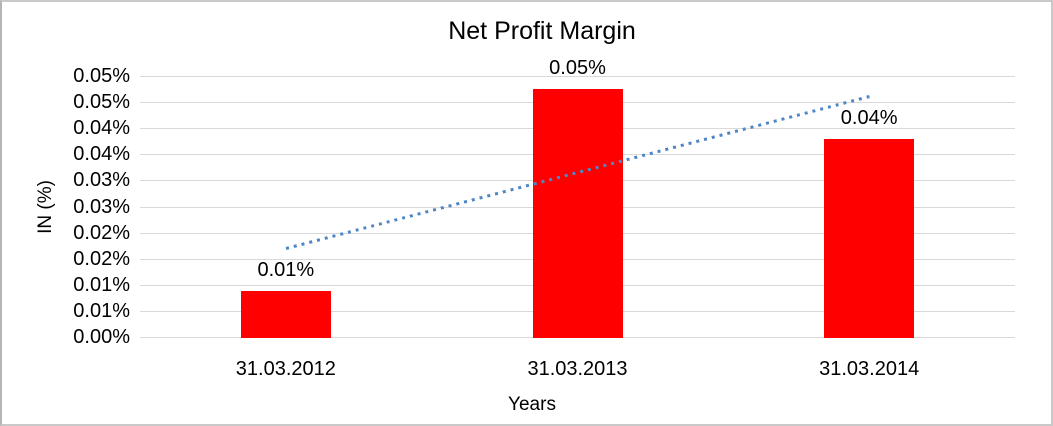  Describe the element at coordinates (286, 270) in the screenshot. I see `bar-data-label: 0.01%` at that location.